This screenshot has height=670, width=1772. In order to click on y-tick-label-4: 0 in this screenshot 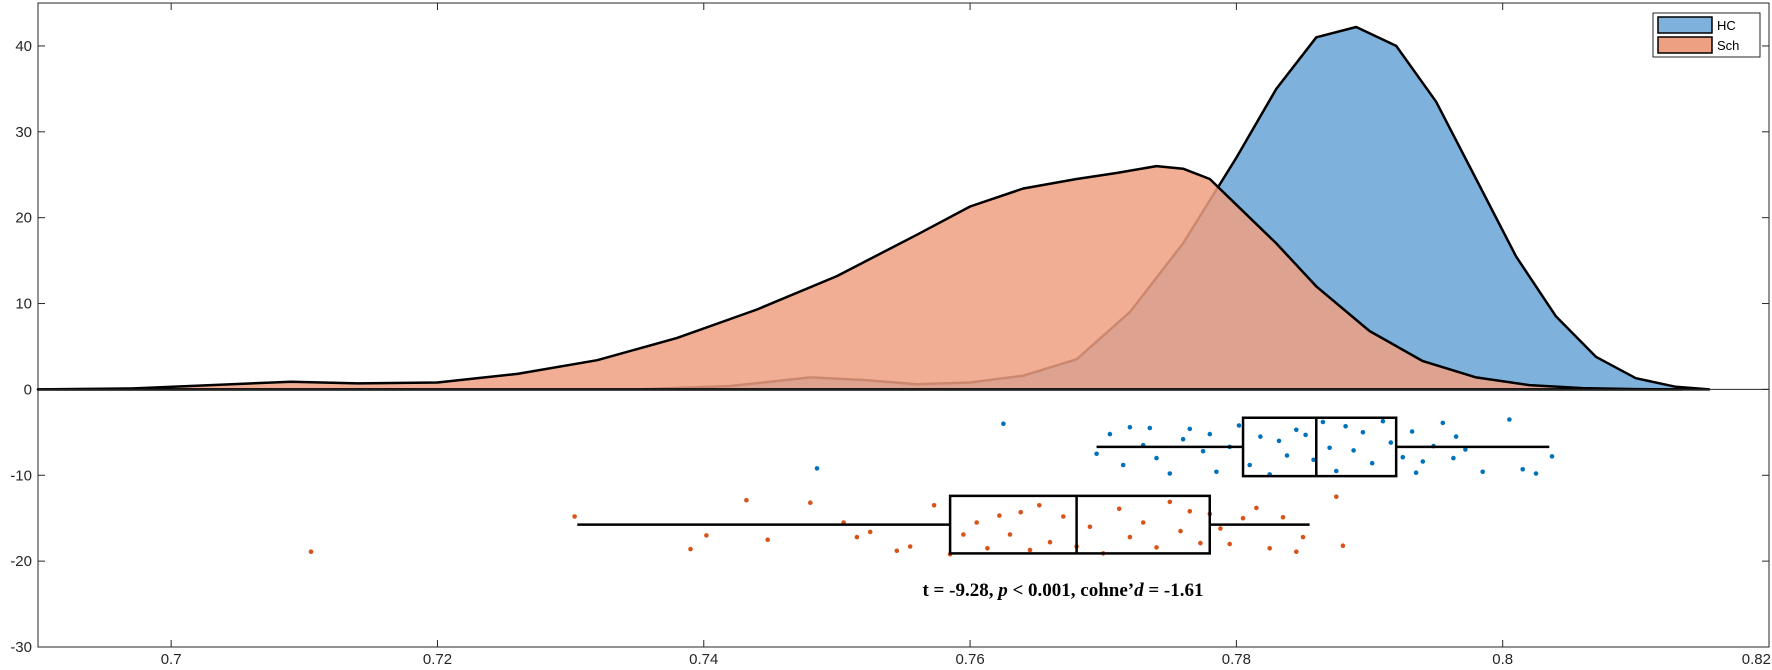, I will do `click(28, 389)`.